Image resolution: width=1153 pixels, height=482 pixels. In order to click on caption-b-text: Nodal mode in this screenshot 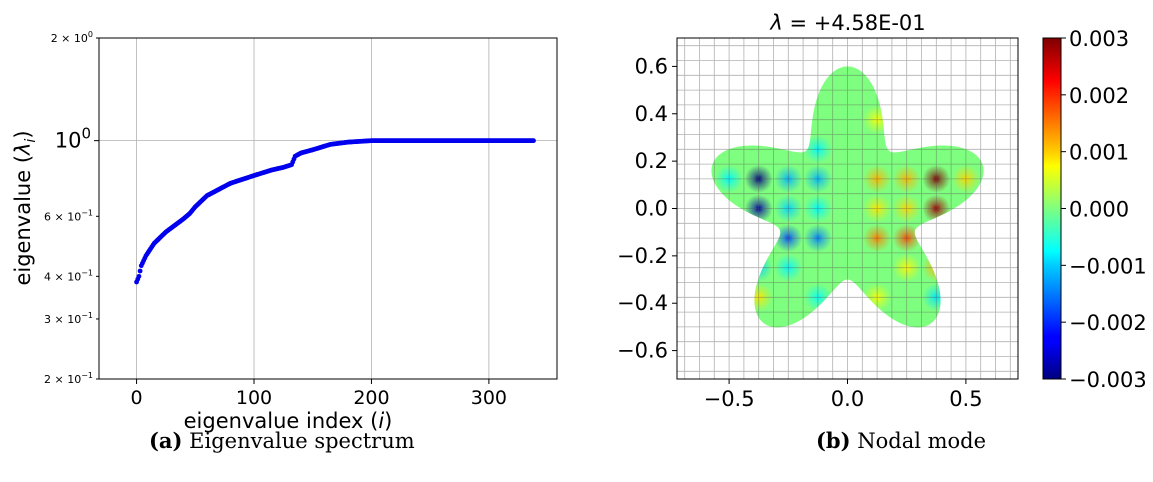, I will do `click(918, 441)`.